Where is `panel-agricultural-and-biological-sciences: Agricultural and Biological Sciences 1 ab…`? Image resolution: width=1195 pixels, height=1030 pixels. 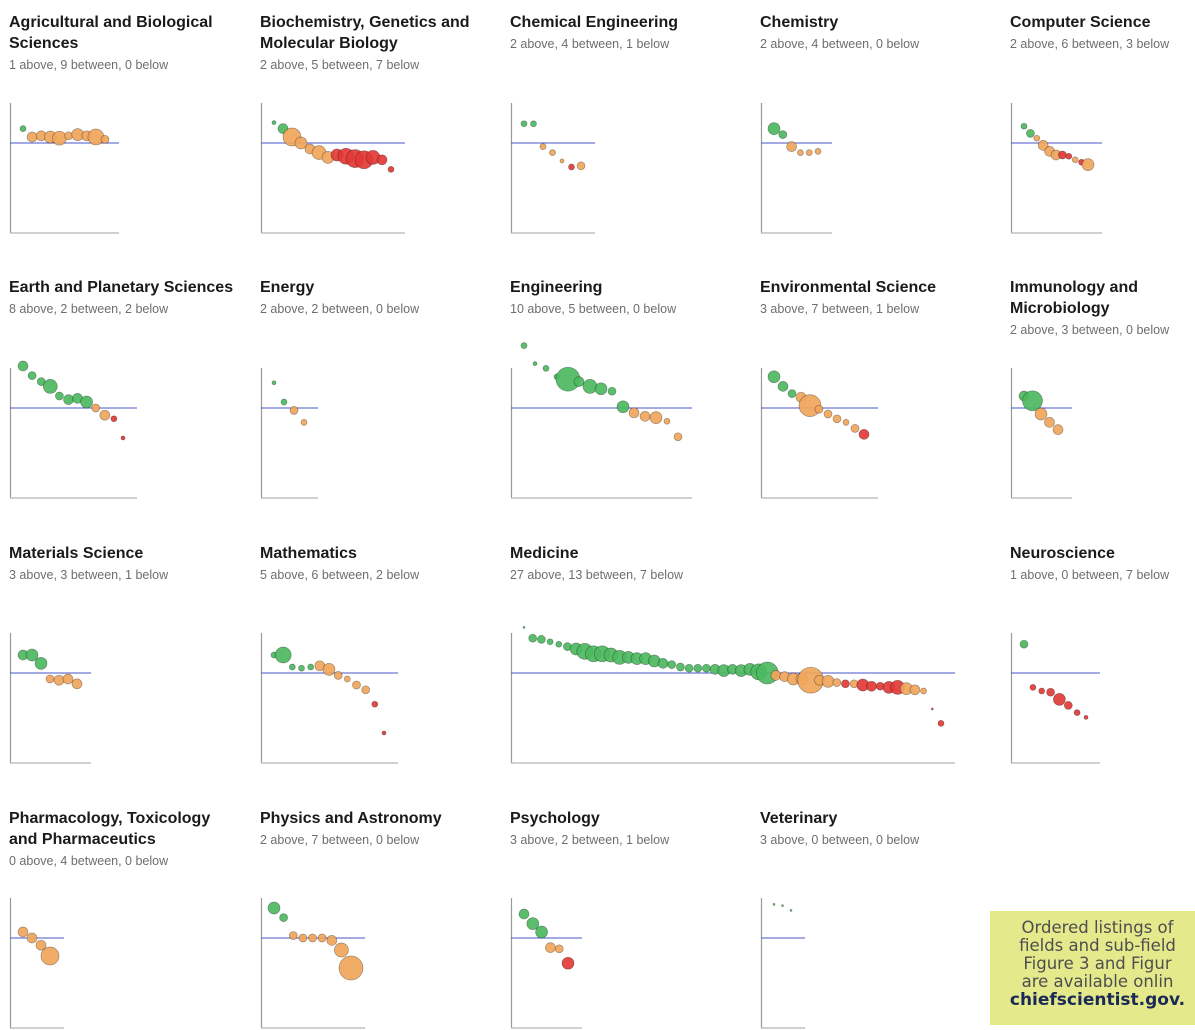
panel-agricultural-and-biological-sciences: Agricultural and Biological Sciences 1 ab… is located at coordinates (129, 43).